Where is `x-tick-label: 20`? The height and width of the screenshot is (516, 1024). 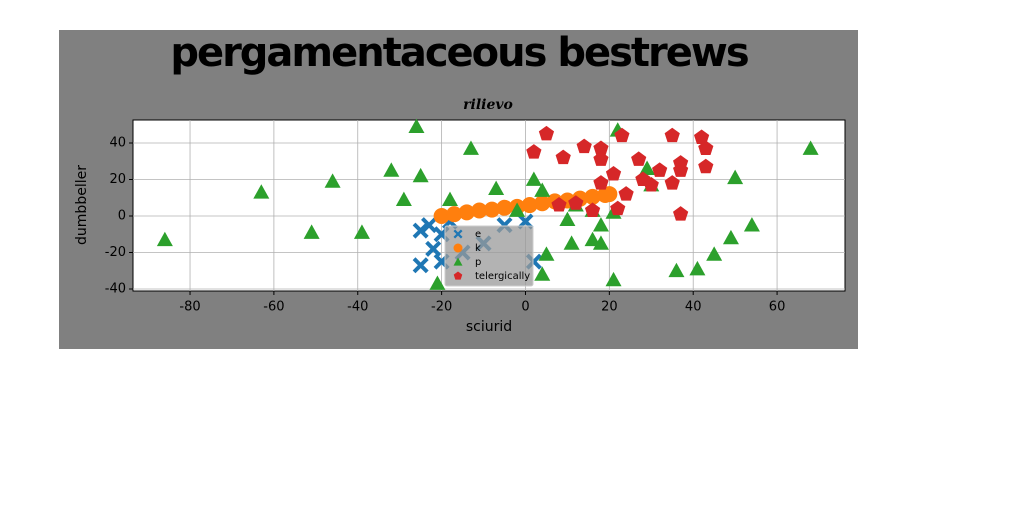 x-tick-label: 20 is located at coordinates (609, 307).